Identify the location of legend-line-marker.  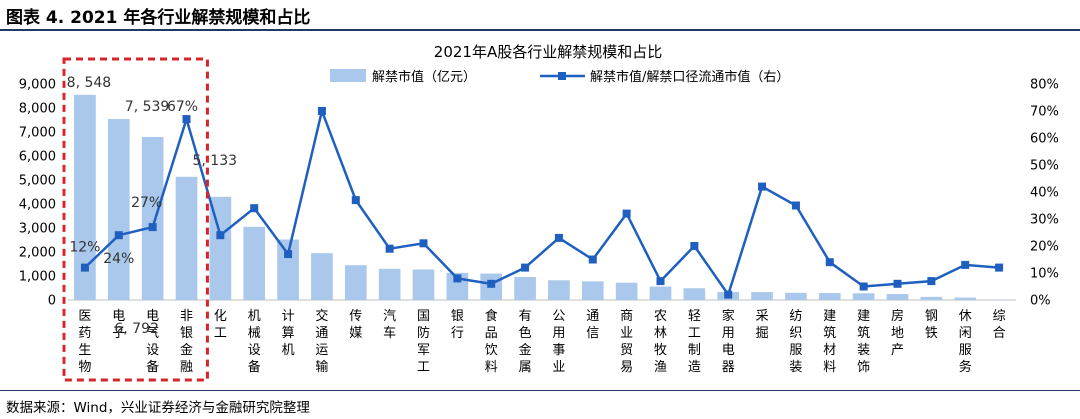
(562, 76).